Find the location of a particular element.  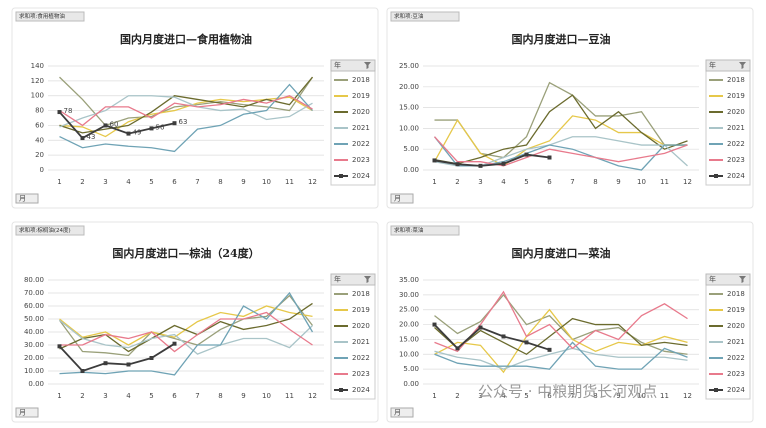

data-label: 60 is located at coordinates (114, 124).